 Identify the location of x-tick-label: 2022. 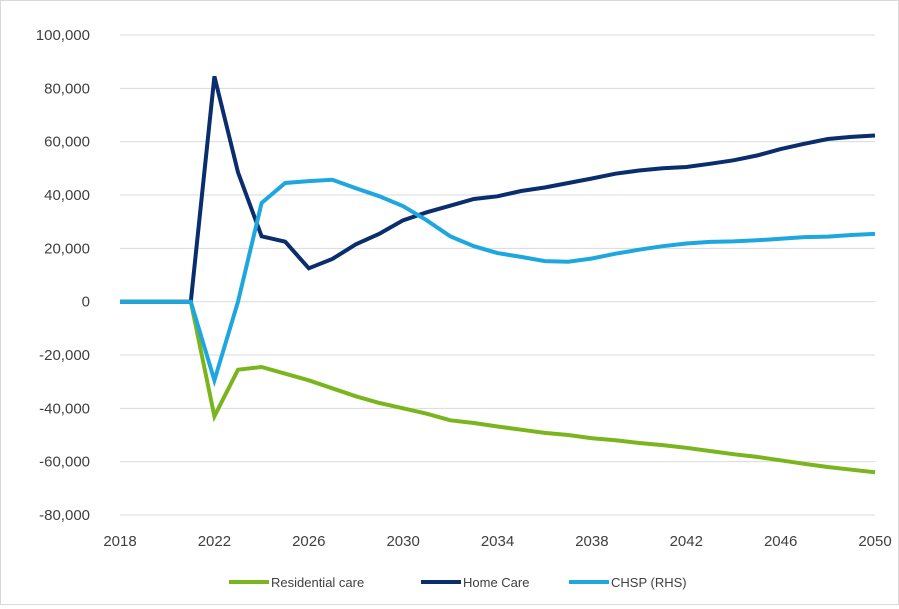
(214, 541).